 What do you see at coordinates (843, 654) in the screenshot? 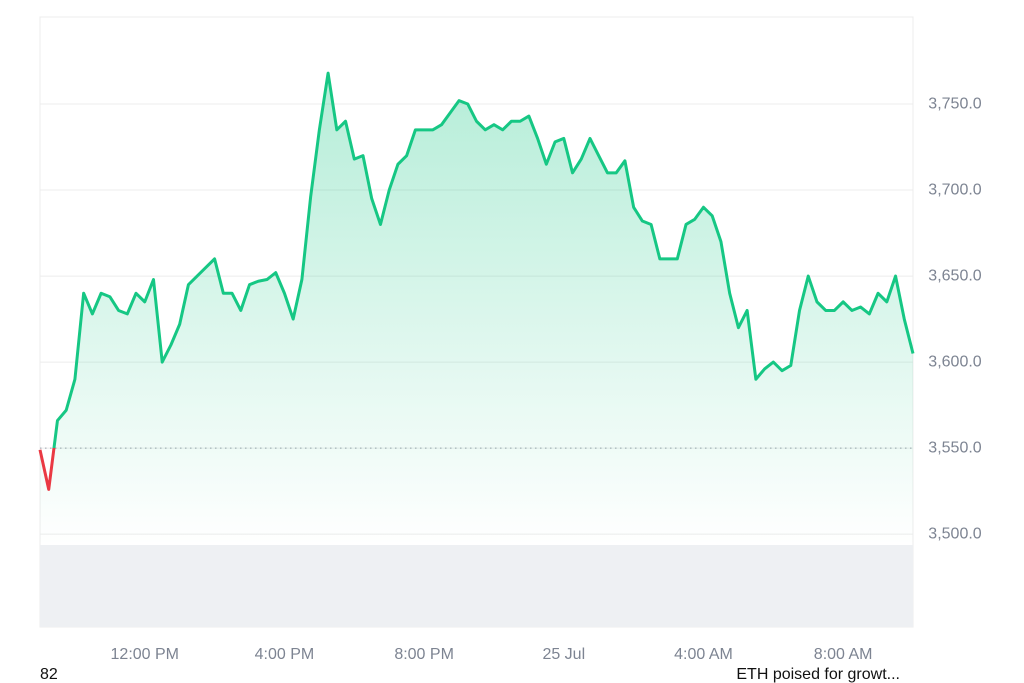
I see `x-tick-label: 8:00 AM` at bounding box center [843, 654].